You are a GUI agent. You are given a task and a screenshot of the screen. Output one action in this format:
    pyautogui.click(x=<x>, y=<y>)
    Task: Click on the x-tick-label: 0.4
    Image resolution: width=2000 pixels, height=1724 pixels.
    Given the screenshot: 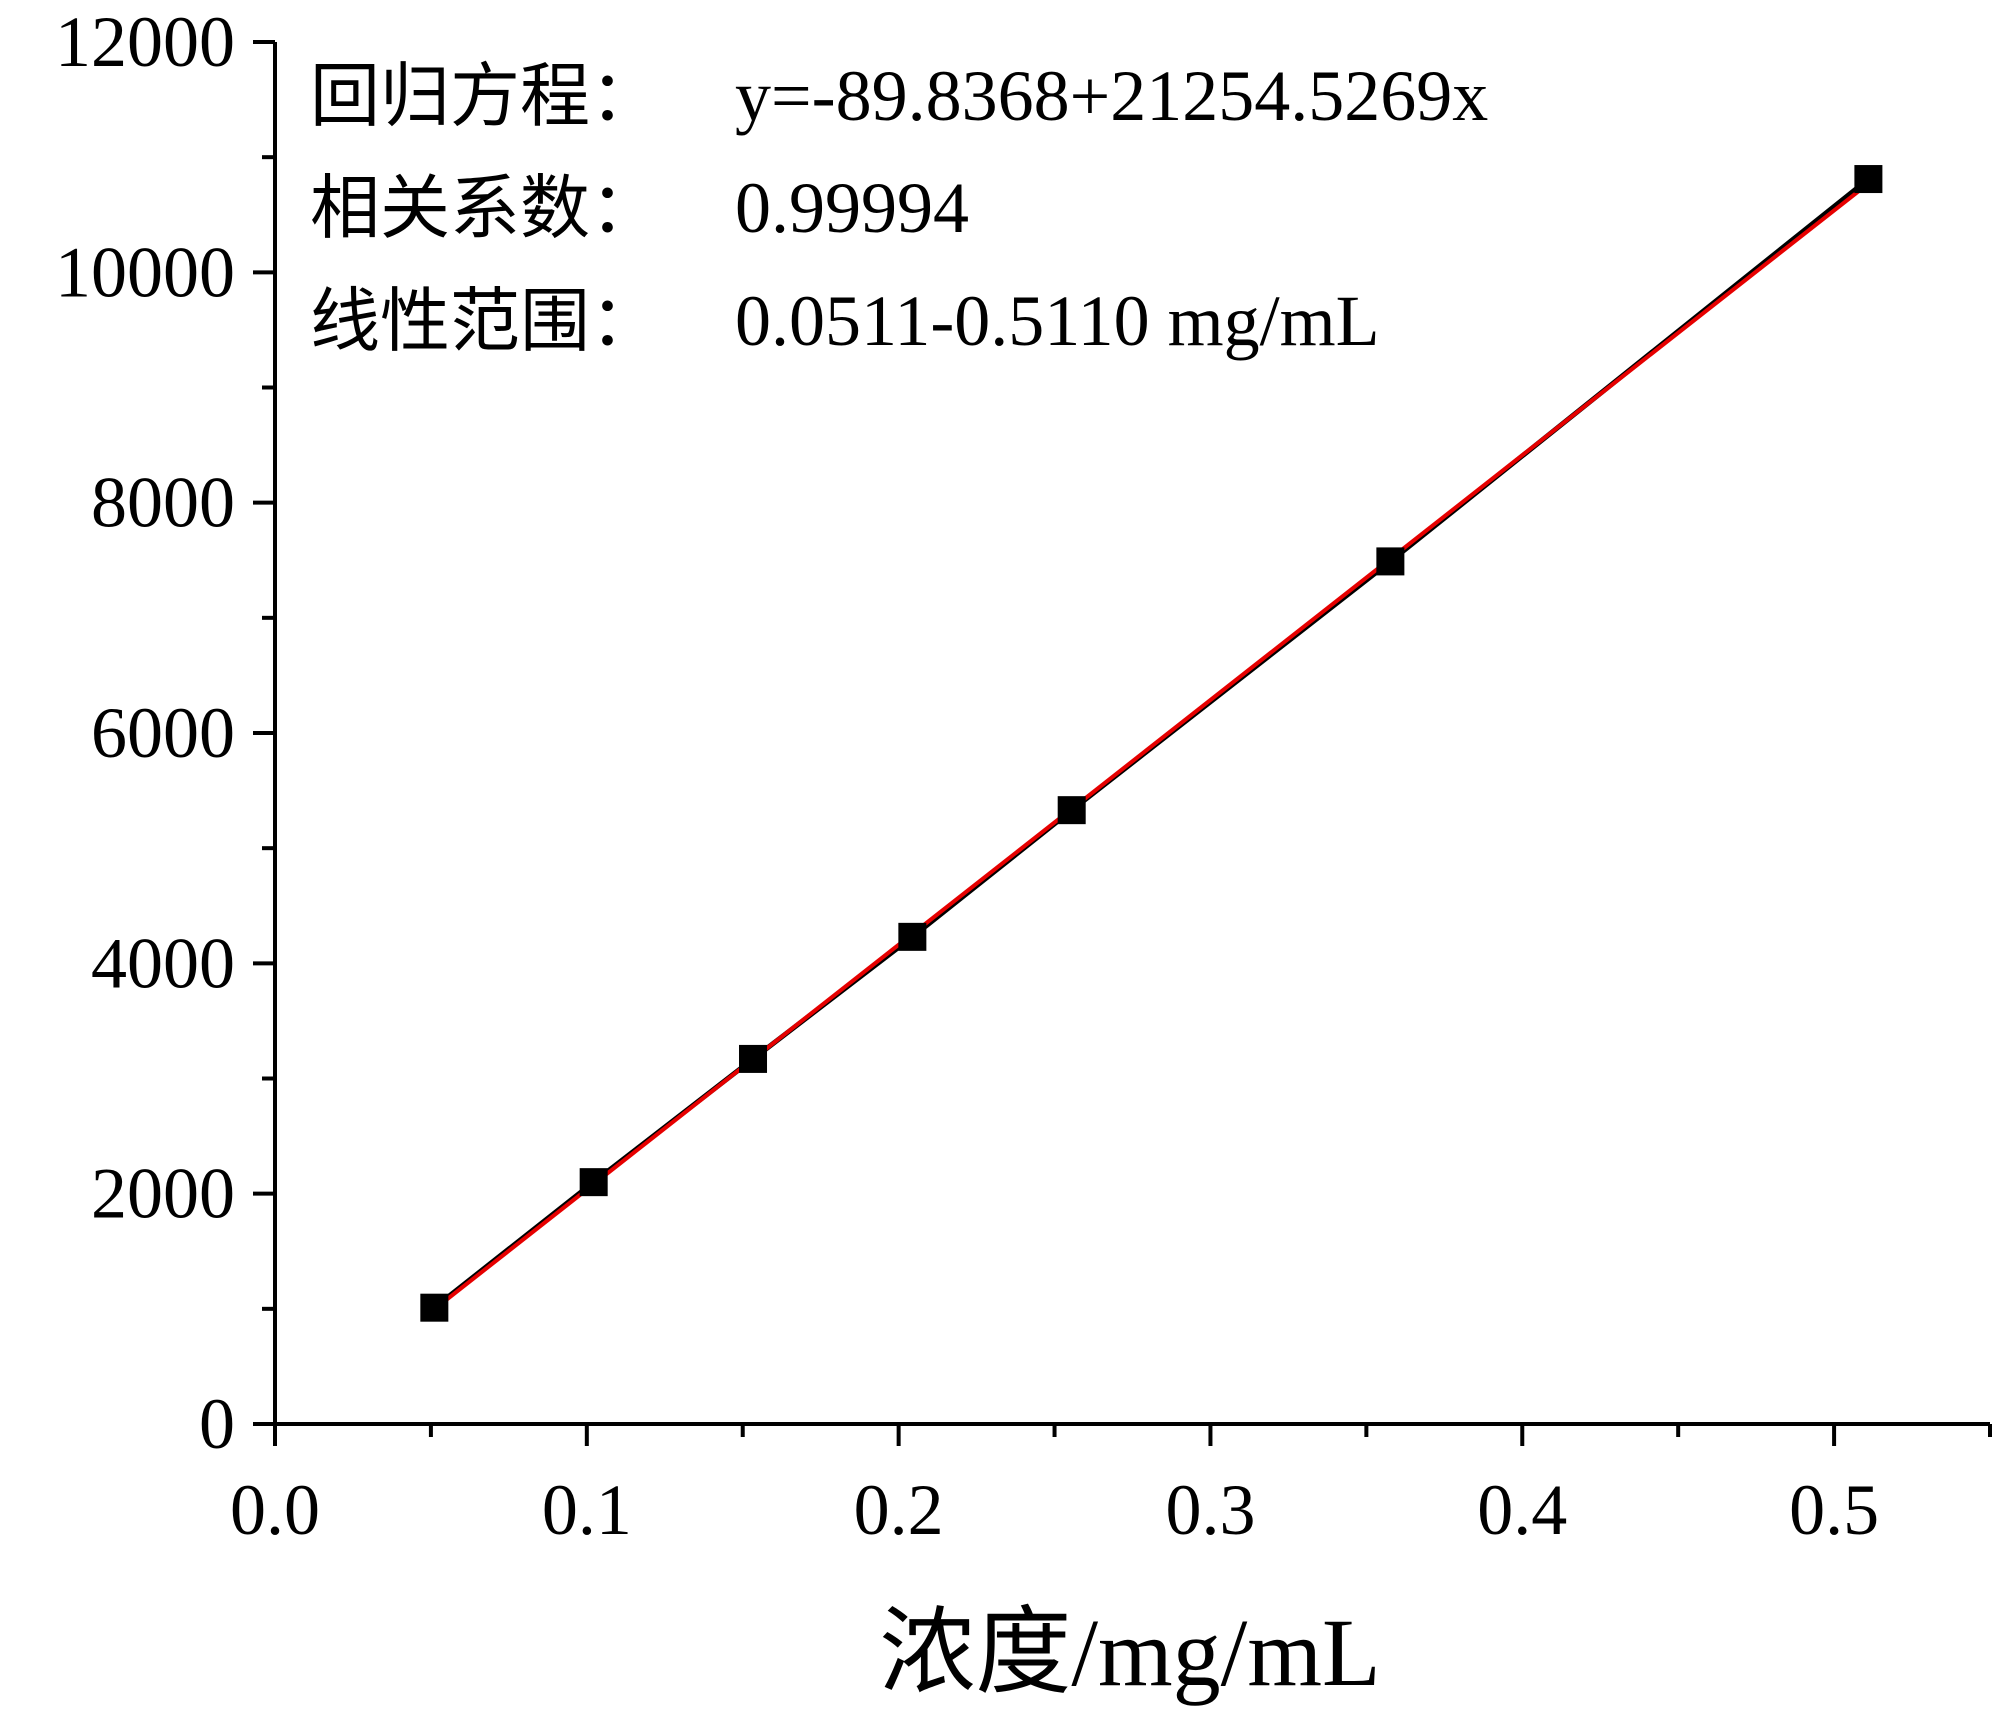 What is the action you would take?
    pyautogui.click(x=1522, y=1510)
    